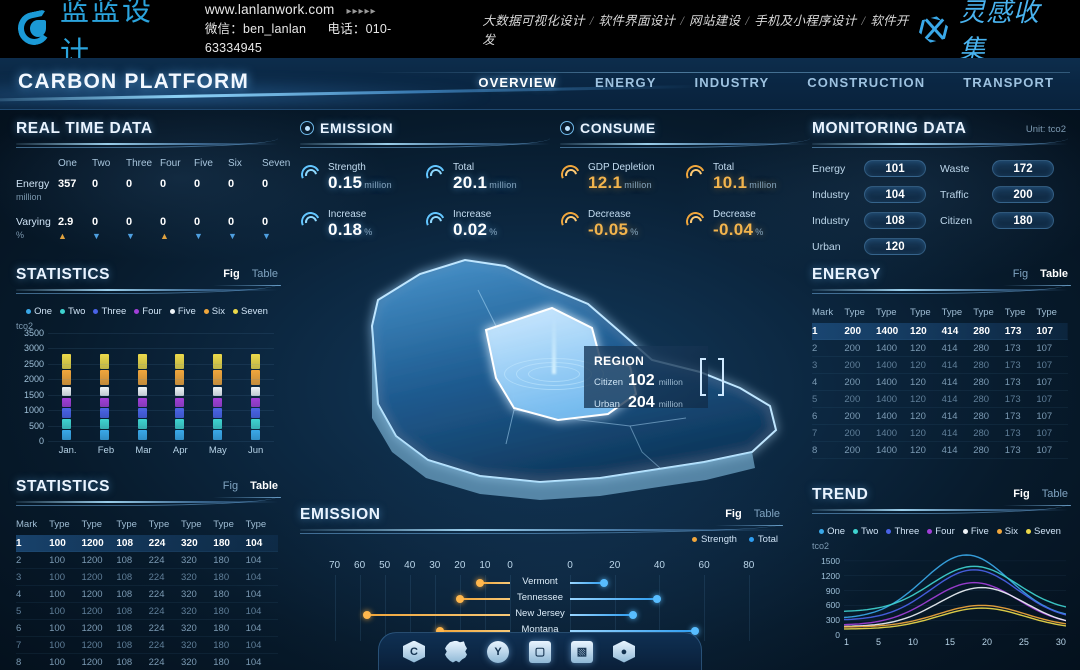 This screenshot has height=670, width=1080. What do you see at coordinates (147, 645) in the screenshot?
I see `table-row: 7 100 1200 108 224 320 180 104` at bounding box center [147, 645].